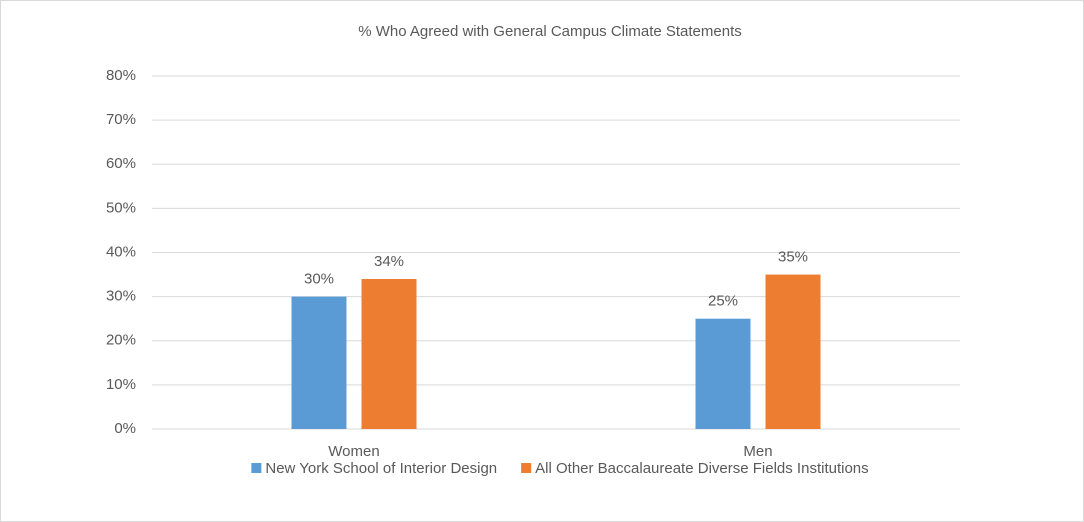 Image resolution: width=1084 pixels, height=522 pixels. Describe the element at coordinates (757, 451) in the screenshot. I see `x-tick-label: Men` at that location.